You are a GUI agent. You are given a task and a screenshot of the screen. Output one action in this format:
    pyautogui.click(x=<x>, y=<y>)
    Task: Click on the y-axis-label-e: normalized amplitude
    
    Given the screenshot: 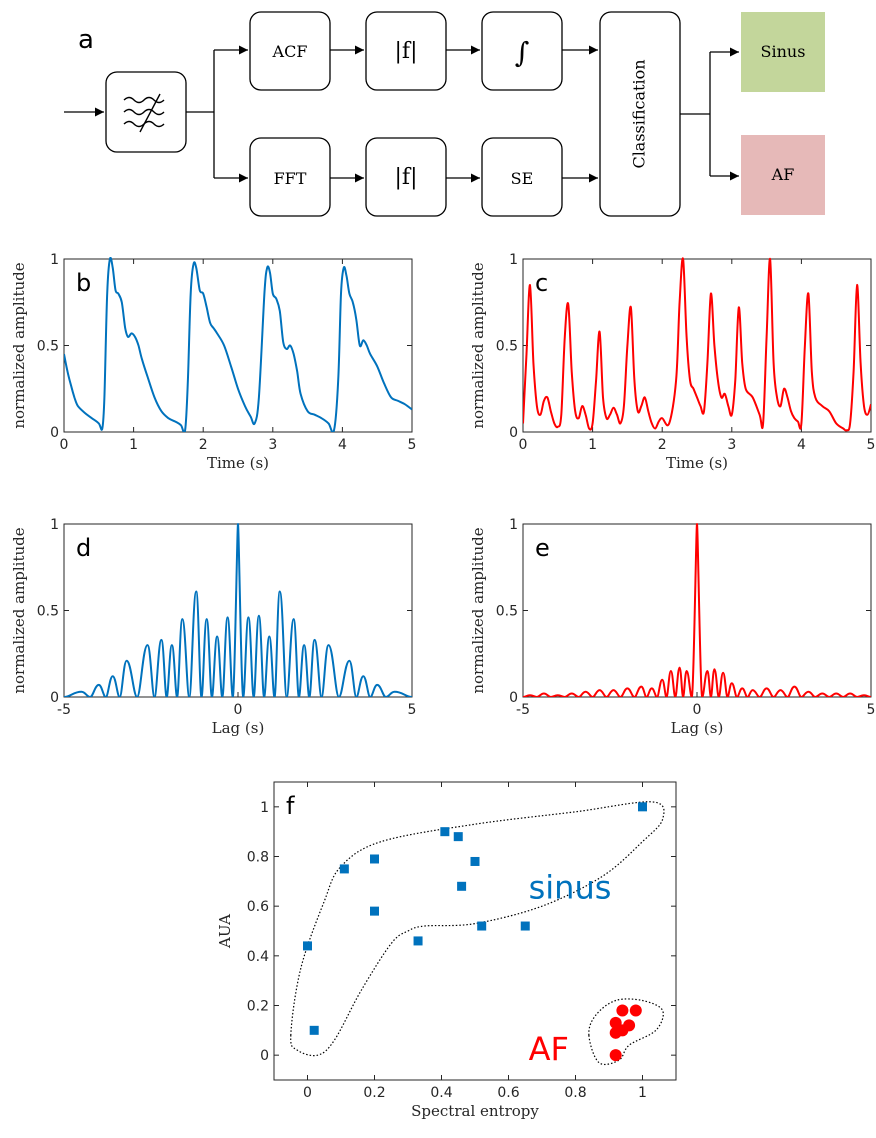 What is the action you would take?
    pyautogui.click(x=478, y=610)
    